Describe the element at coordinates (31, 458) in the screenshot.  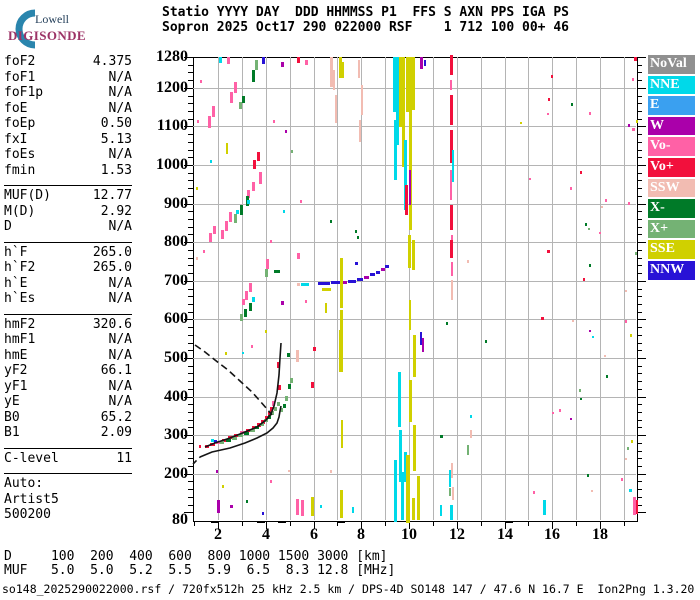
I see `param-label: C-level` at that location.